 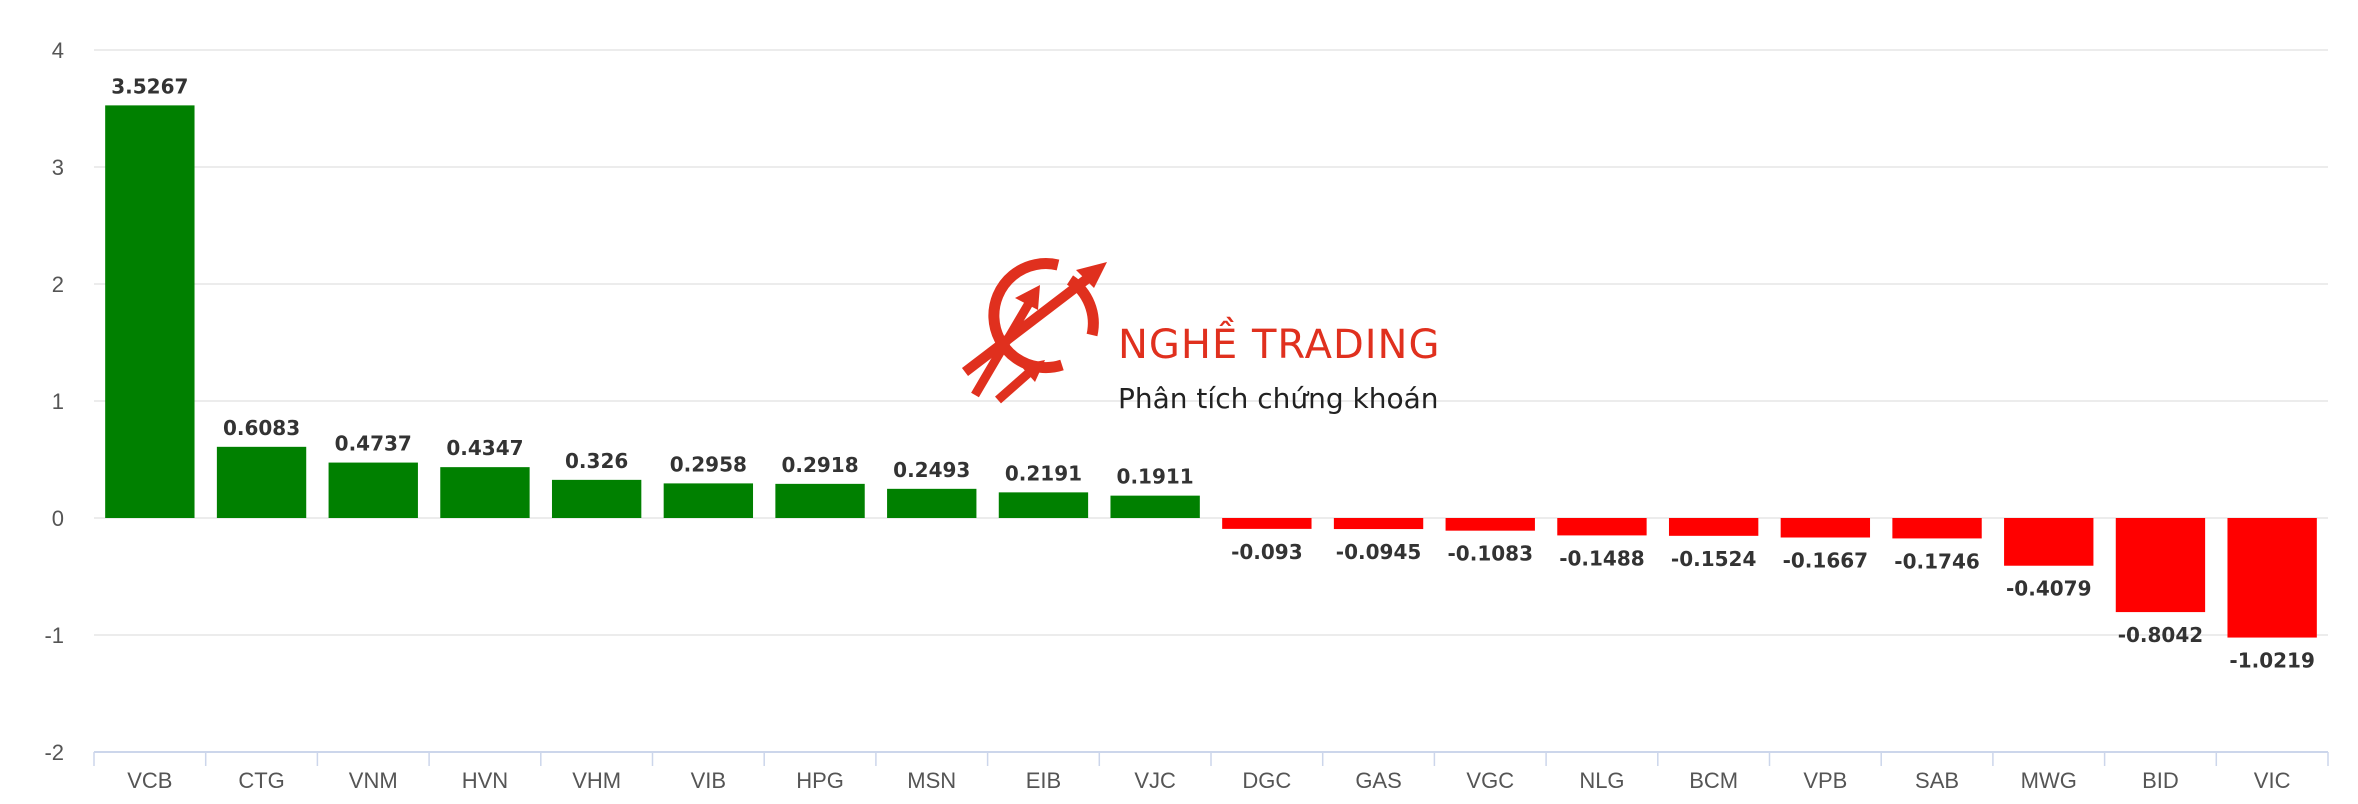 I want to click on data-label: -0.1667, so click(x=1825, y=561).